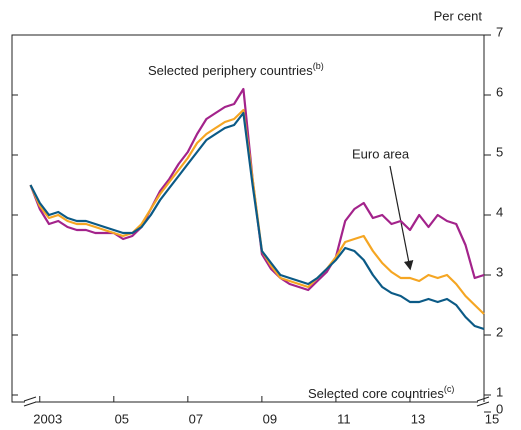 The image size is (521, 430). Describe the element at coordinates (122, 418) in the screenshot. I see `x-tick-label: 05` at that location.